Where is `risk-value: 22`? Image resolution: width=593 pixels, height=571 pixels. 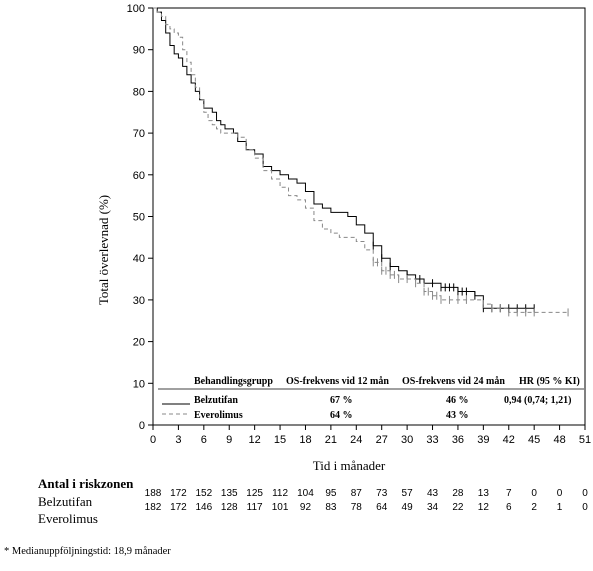 risk-value: 22 is located at coordinates (458, 507).